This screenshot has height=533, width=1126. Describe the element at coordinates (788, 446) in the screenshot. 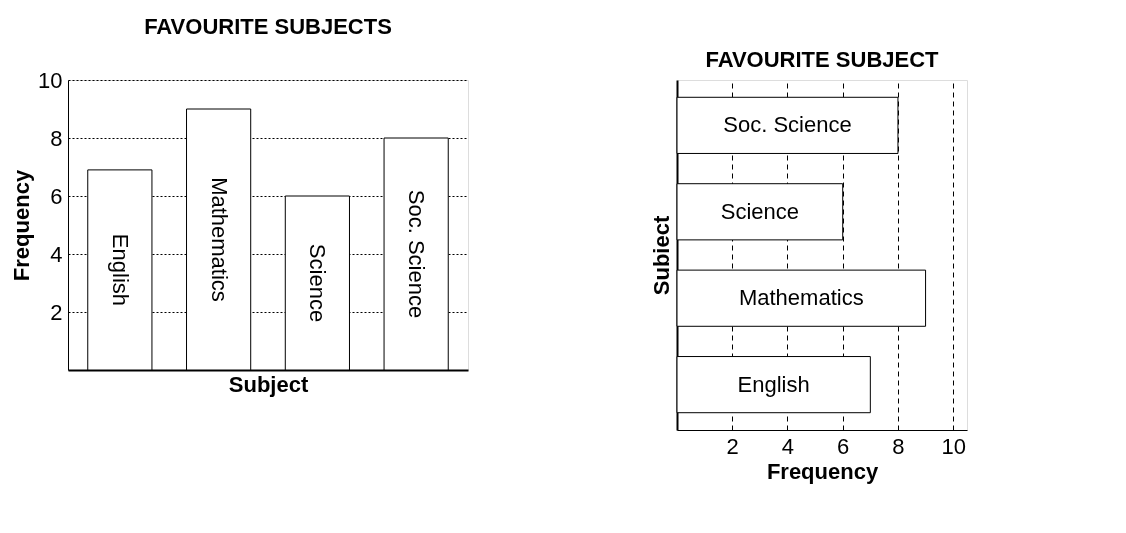

I see `x-tick-label: 4` at that location.